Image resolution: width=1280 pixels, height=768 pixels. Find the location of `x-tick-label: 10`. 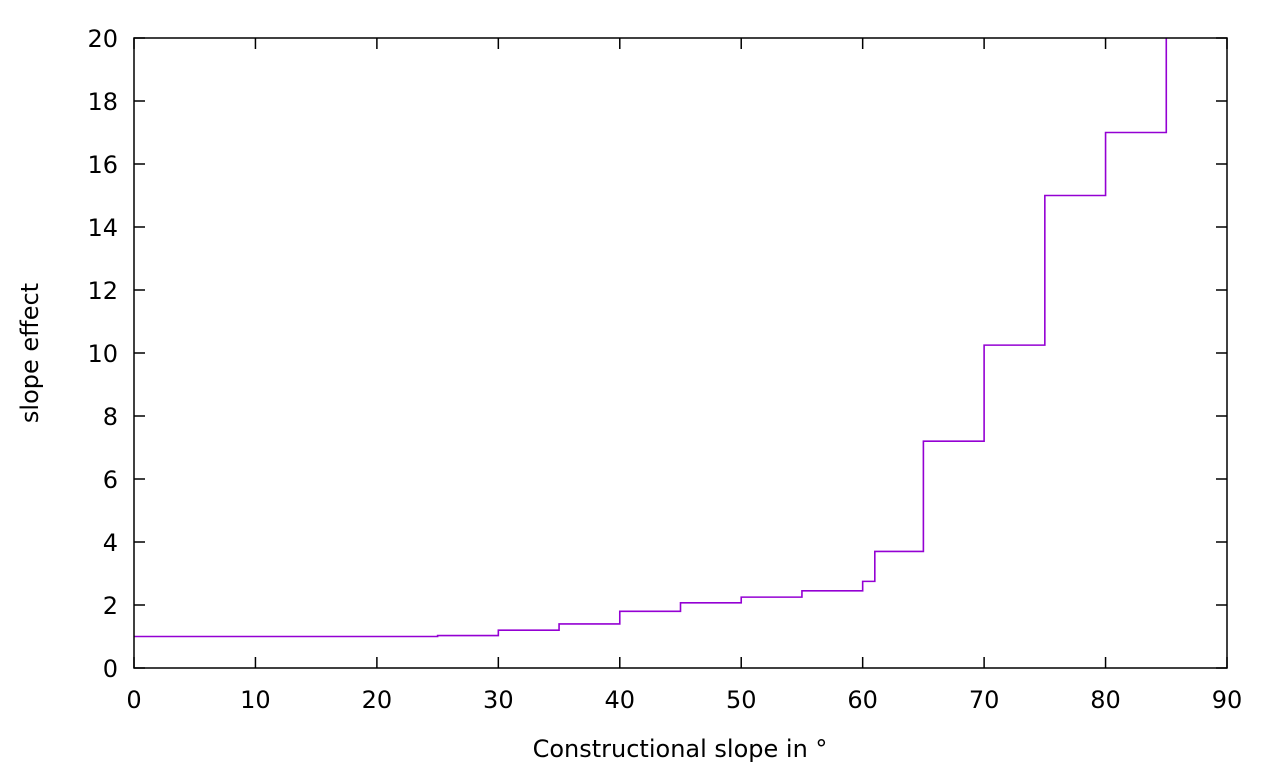

x-tick-label: 10 is located at coordinates (255, 700).